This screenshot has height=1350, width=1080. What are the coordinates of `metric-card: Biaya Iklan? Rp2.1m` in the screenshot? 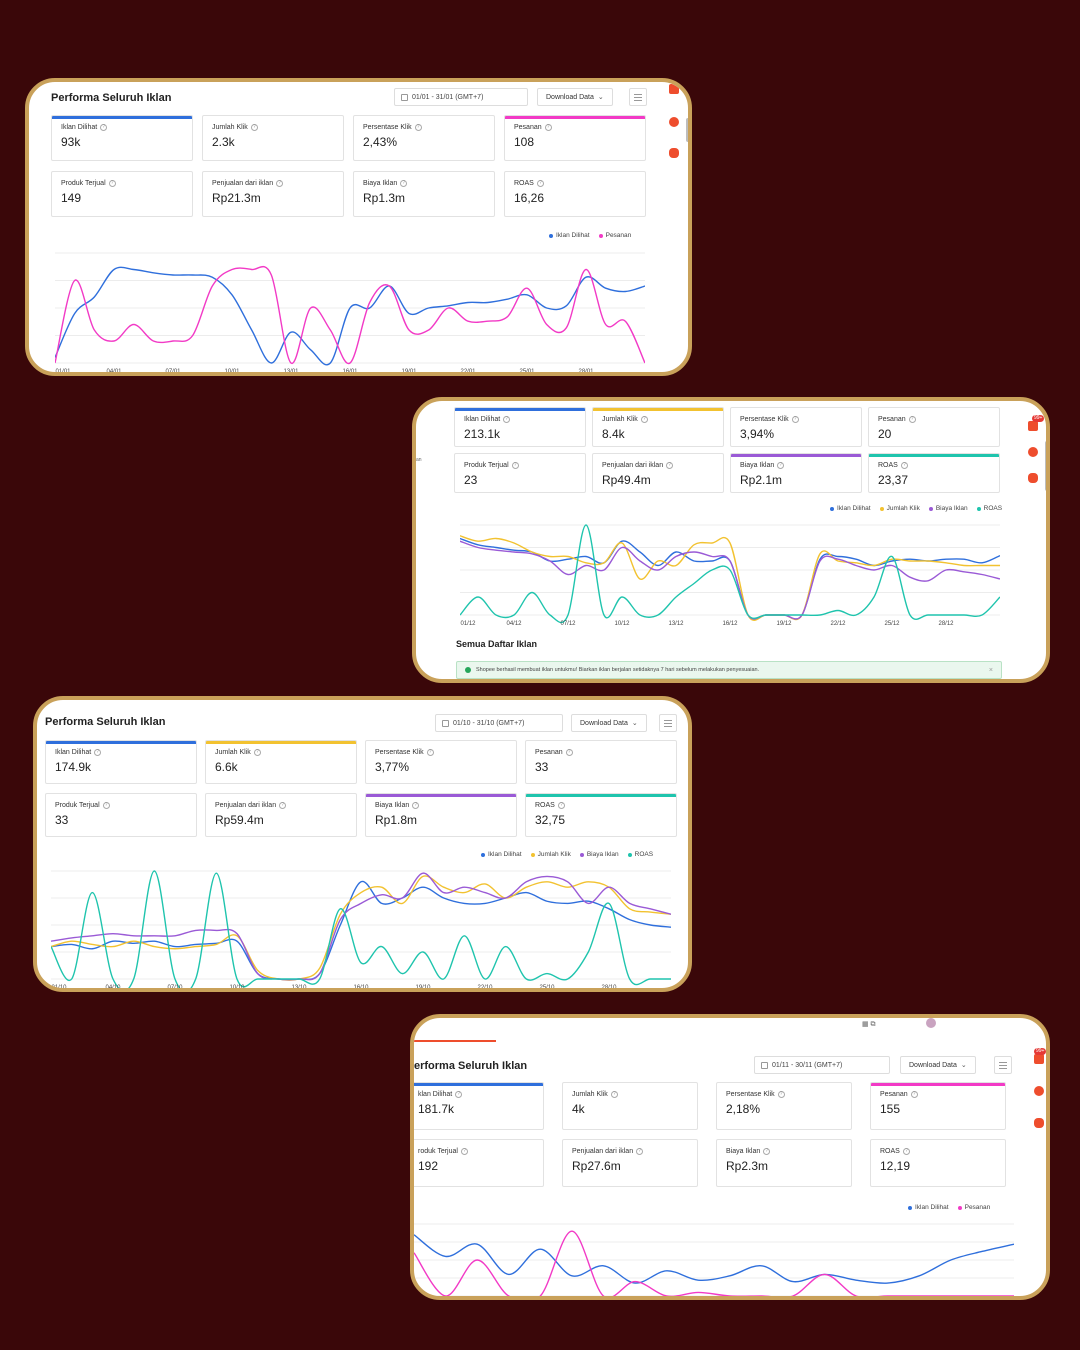 It's located at (796, 473).